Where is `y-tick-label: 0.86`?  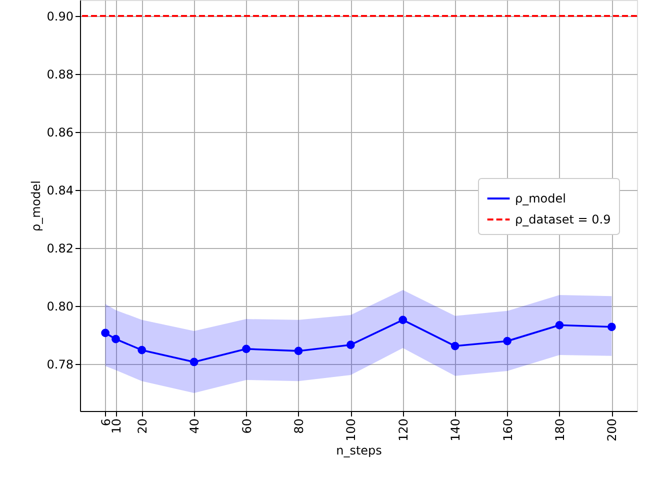 y-tick-label: 0.86 is located at coordinates (60, 132).